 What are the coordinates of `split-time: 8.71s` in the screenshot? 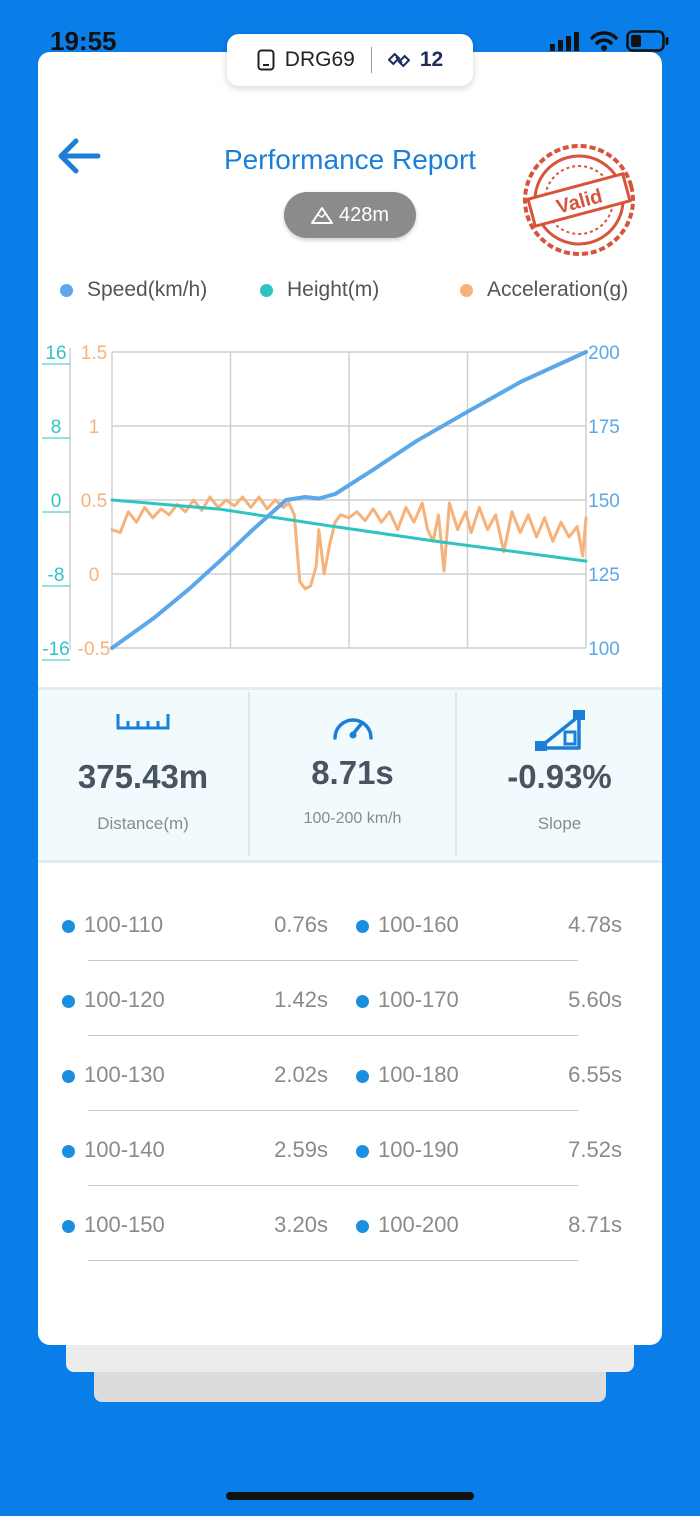 It's located at (595, 1224).